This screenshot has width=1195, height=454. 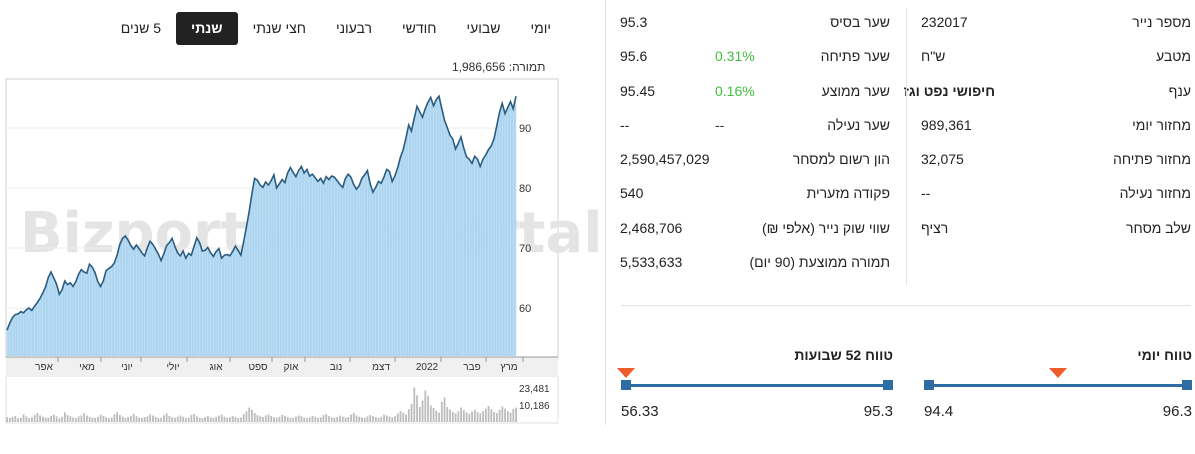 What do you see at coordinates (747, 263) in the screenshot?
I see `info_left-row: תמורה ממוצעת (90 יום) 5,533,633` at bounding box center [747, 263].